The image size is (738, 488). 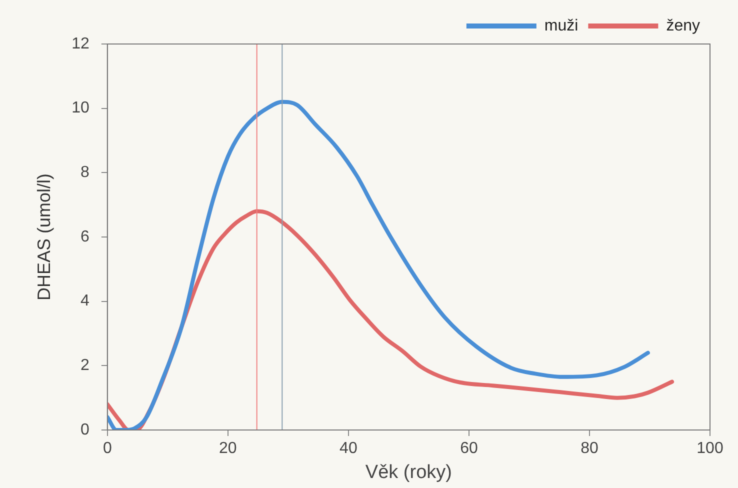 What do you see at coordinates (408, 472) in the screenshot?
I see `x-axis-title: Věk (roky)` at bounding box center [408, 472].